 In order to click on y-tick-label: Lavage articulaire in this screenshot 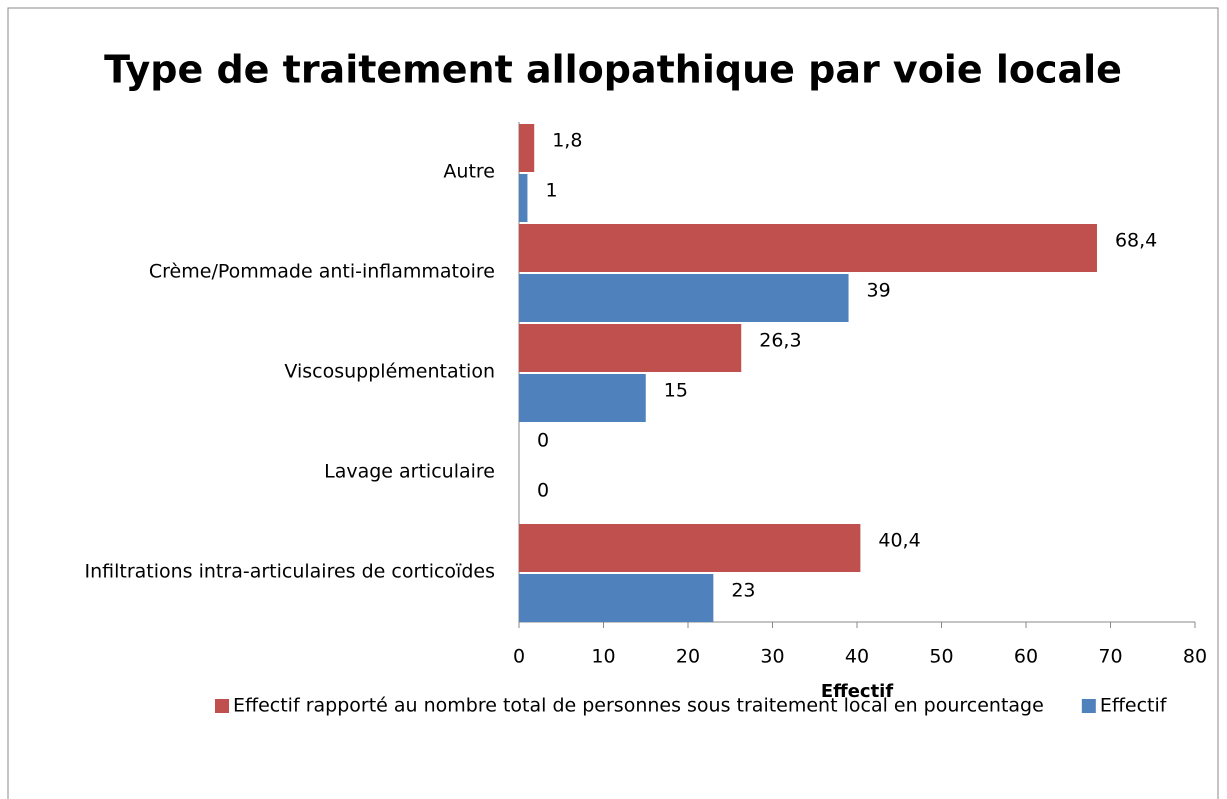, I will do `click(409, 472)`.